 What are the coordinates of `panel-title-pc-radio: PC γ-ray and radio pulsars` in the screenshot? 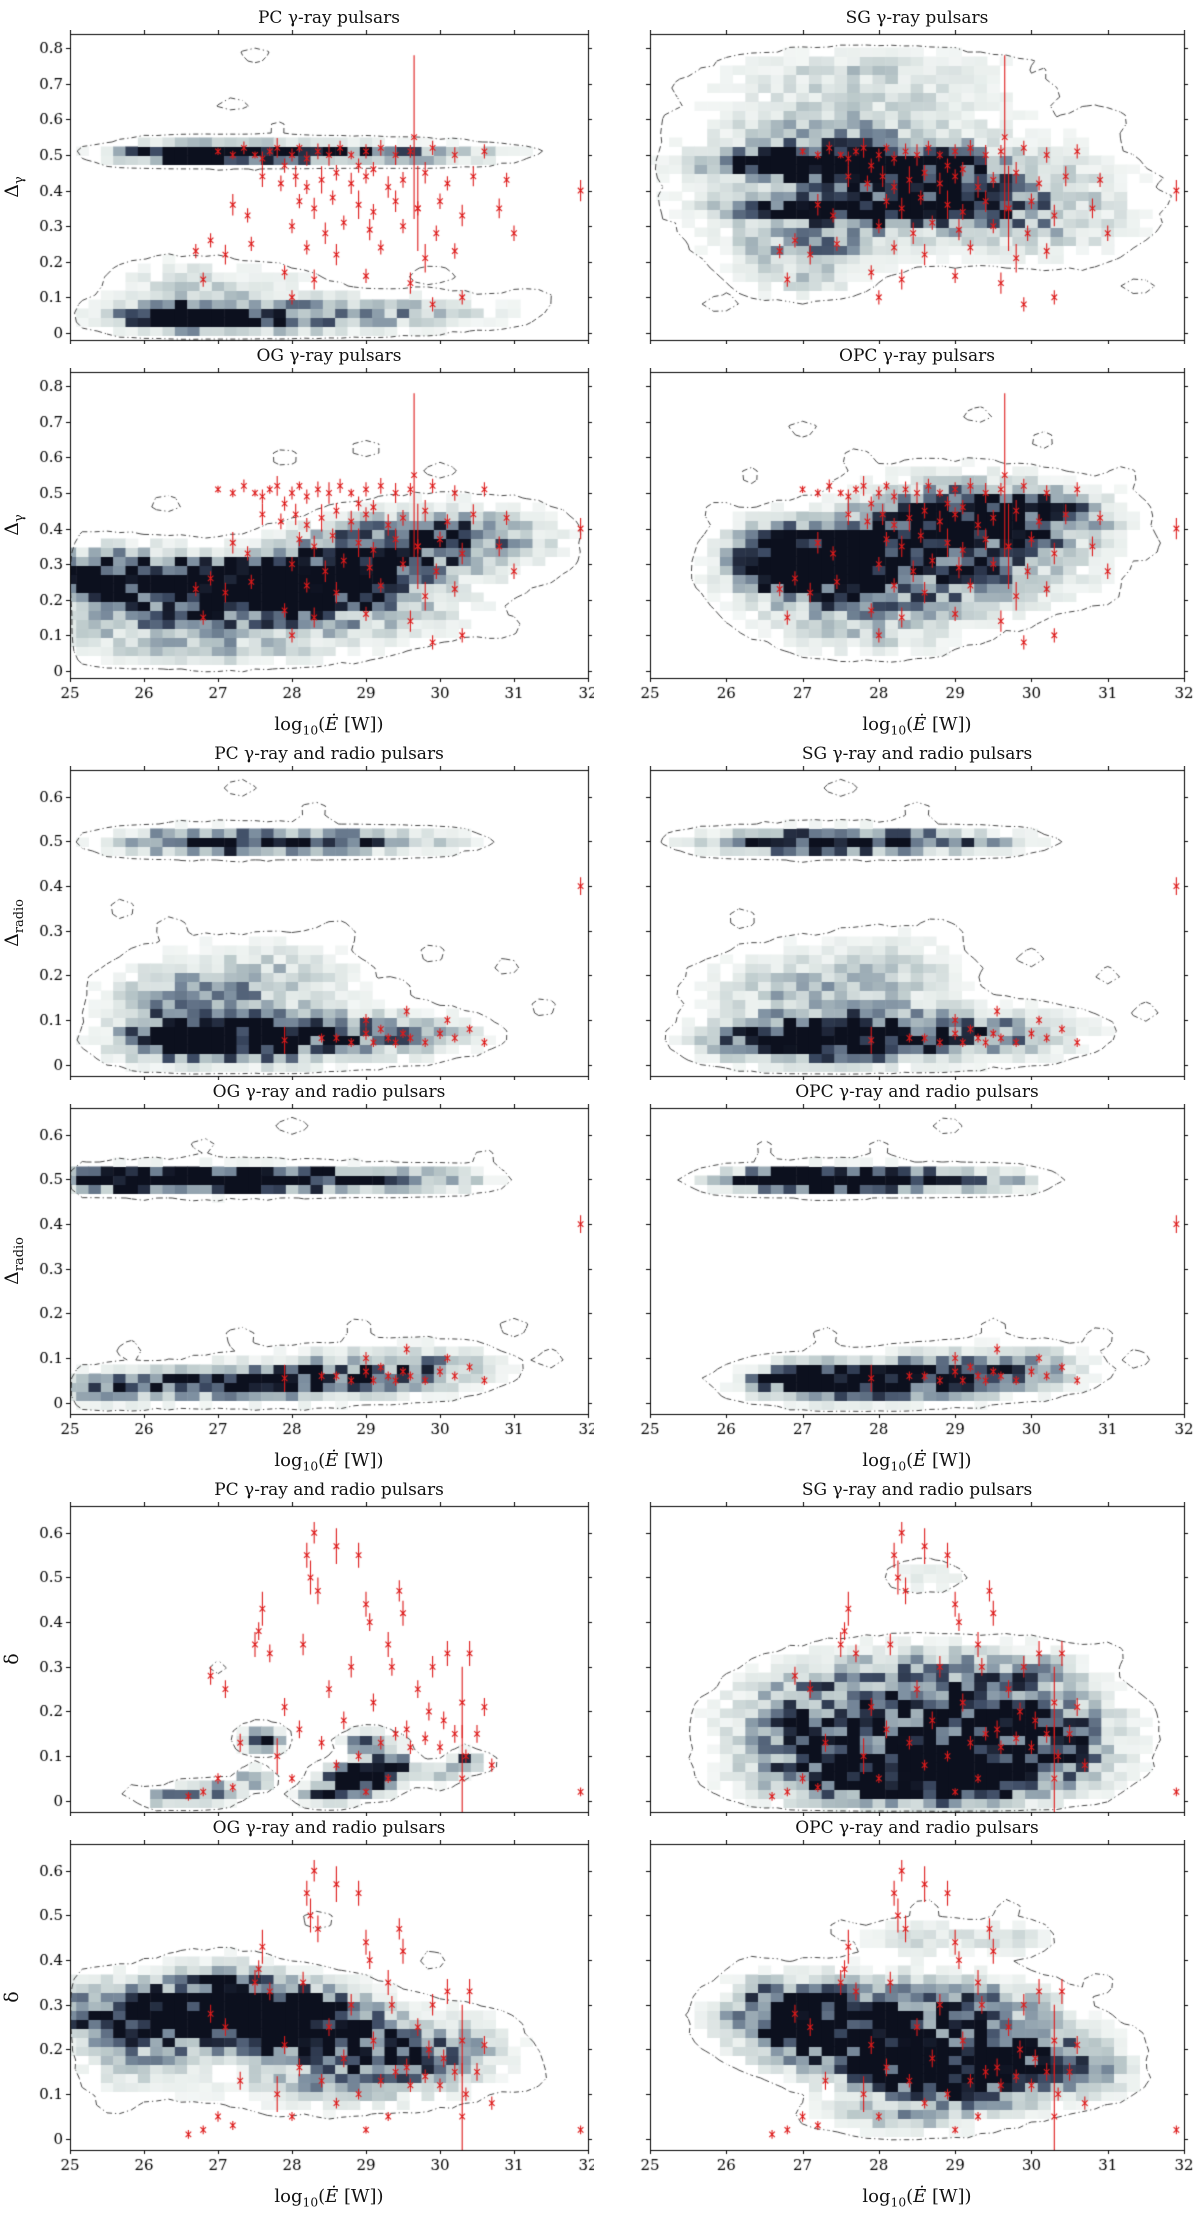 It's located at (329, 754).